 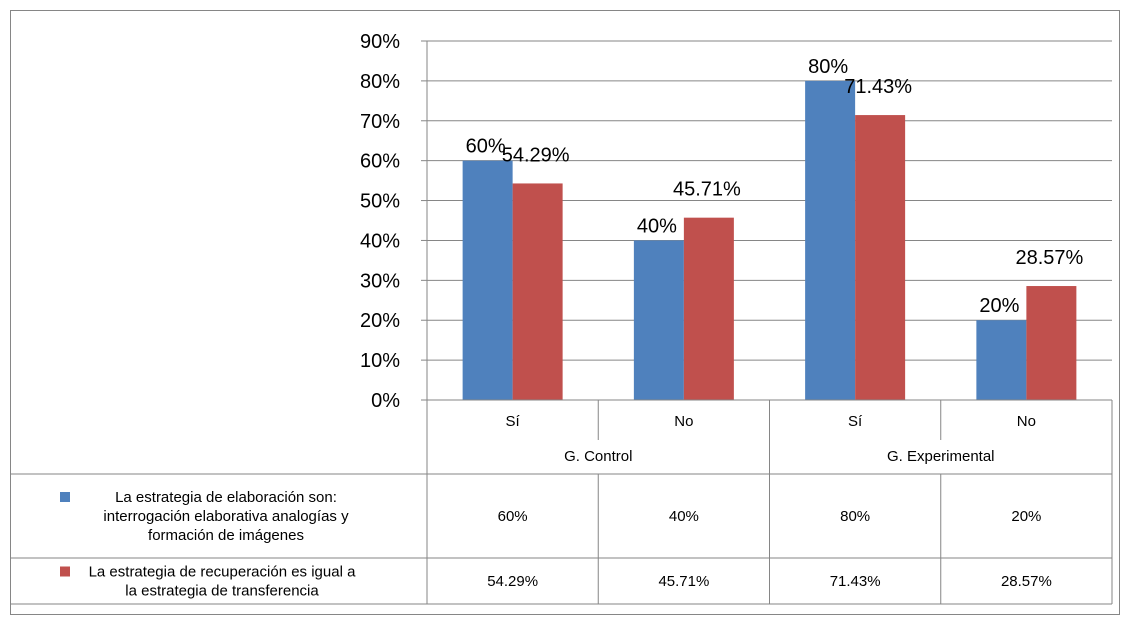 What do you see at coordinates (380, 321) in the screenshot?
I see `y-tick-label: 20%` at bounding box center [380, 321].